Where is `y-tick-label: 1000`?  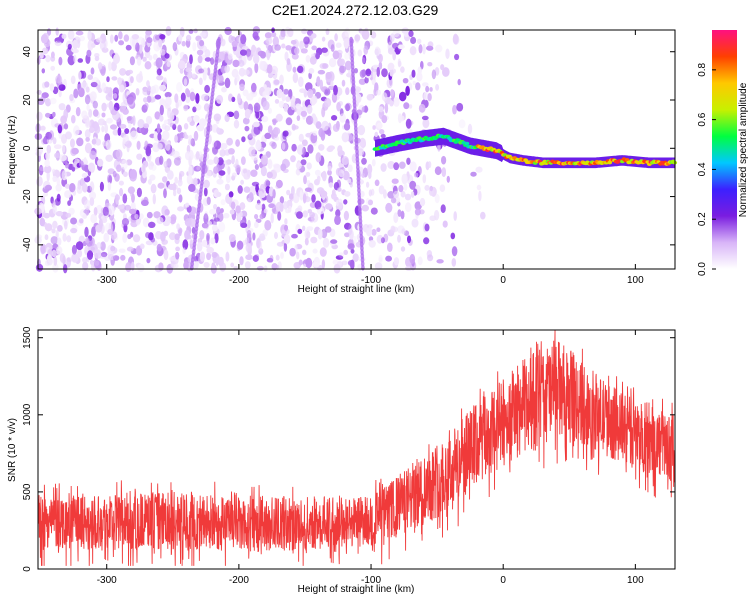 y-tick-label: 1000 is located at coordinates (27, 414).